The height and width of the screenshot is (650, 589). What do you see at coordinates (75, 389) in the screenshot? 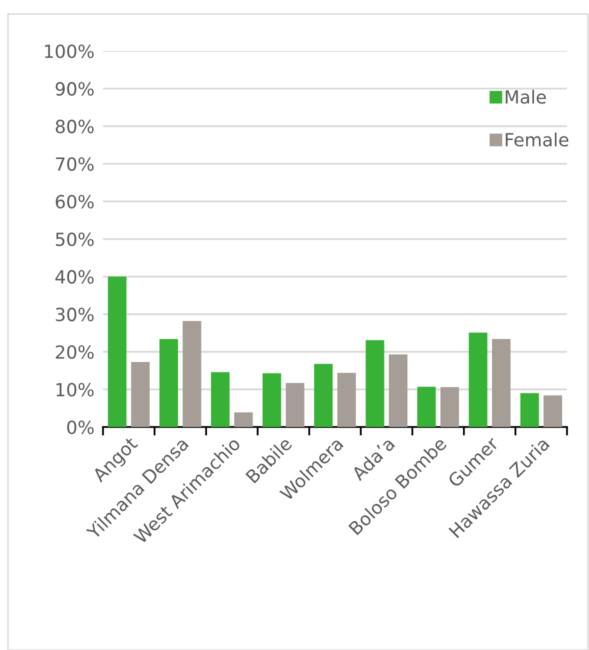
I see `y-tick-label: 10%` at bounding box center [75, 389].